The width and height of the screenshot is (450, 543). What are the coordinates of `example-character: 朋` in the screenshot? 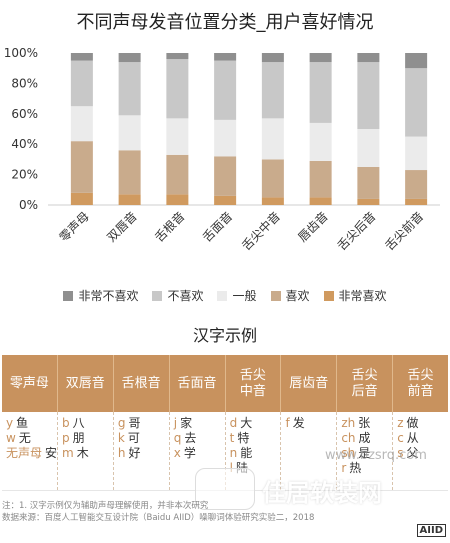 It's located at (78, 438).